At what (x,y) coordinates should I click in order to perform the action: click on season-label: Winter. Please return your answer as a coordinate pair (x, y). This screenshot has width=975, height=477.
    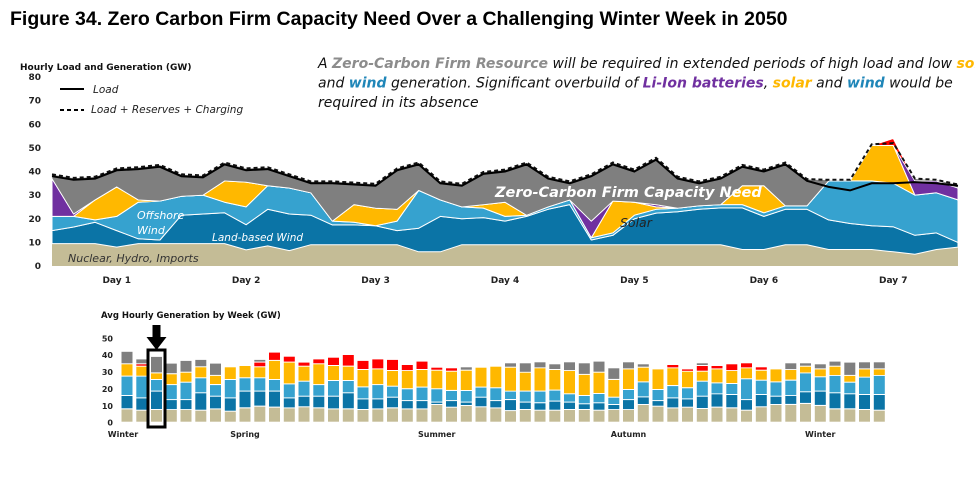
    Looking at the image, I should click on (820, 434).